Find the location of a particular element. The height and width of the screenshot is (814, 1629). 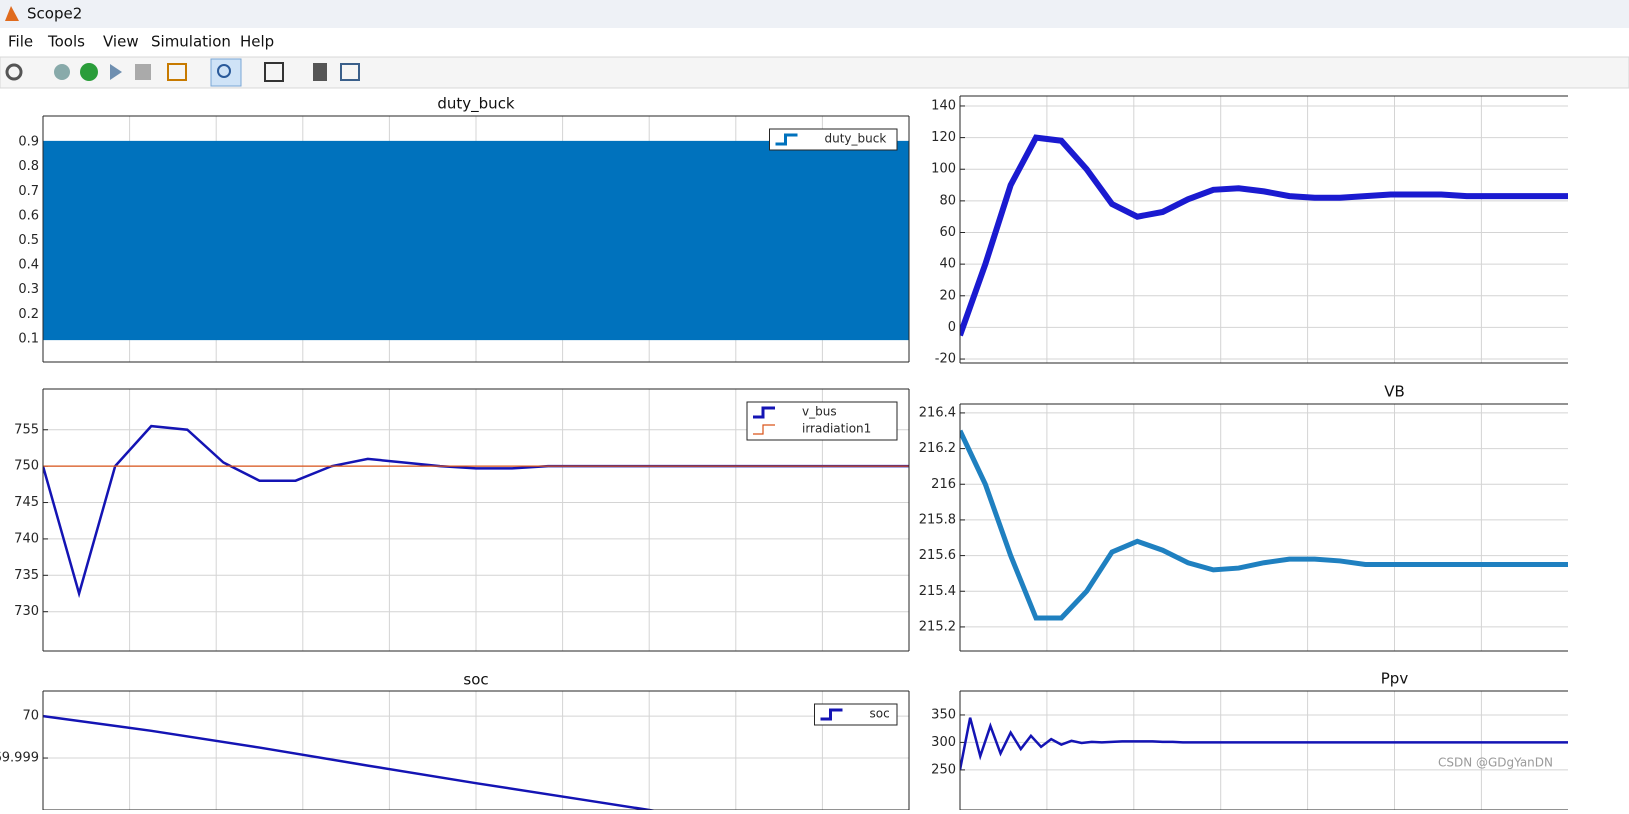

y-tick-label: 755 is located at coordinates (26, 429).